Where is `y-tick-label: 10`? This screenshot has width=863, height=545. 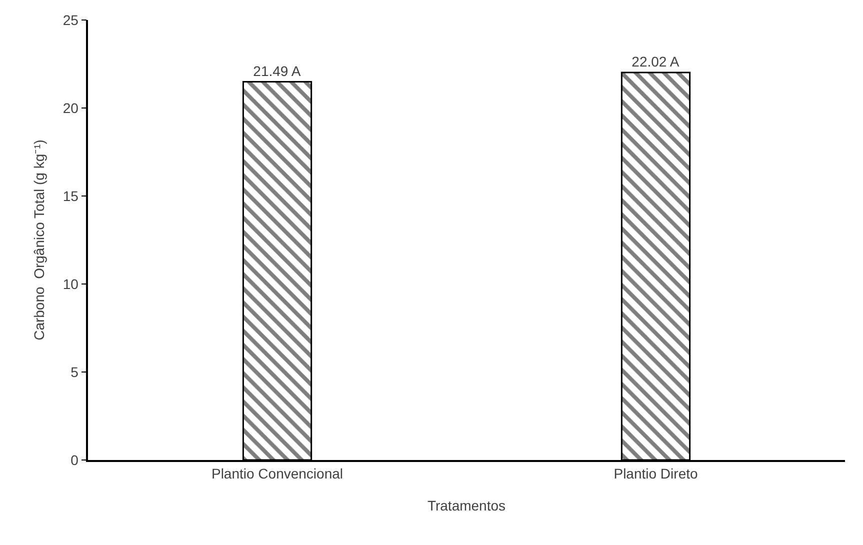 y-tick-label: 10 is located at coordinates (70, 284).